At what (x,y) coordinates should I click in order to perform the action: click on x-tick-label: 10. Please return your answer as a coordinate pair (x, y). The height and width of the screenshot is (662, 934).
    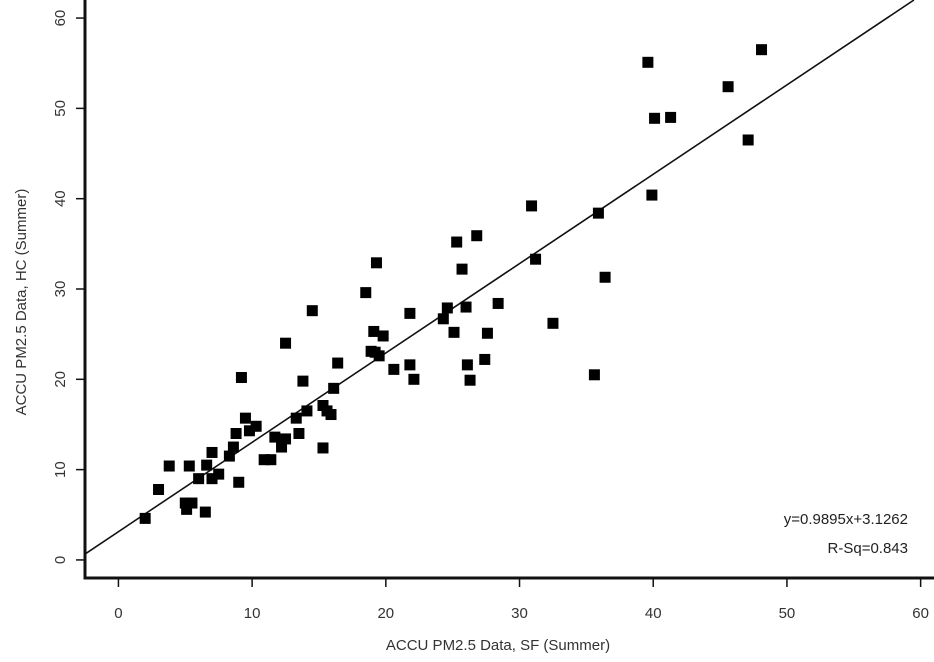
    Looking at the image, I should click on (252, 613).